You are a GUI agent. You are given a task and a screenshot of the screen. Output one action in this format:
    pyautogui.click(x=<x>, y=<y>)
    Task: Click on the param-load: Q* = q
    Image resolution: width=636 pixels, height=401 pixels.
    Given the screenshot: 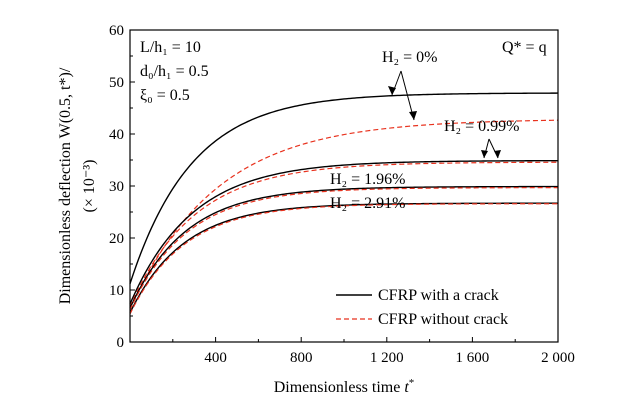 What is the action you would take?
    pyautogui.click(x=524, y=47)
    